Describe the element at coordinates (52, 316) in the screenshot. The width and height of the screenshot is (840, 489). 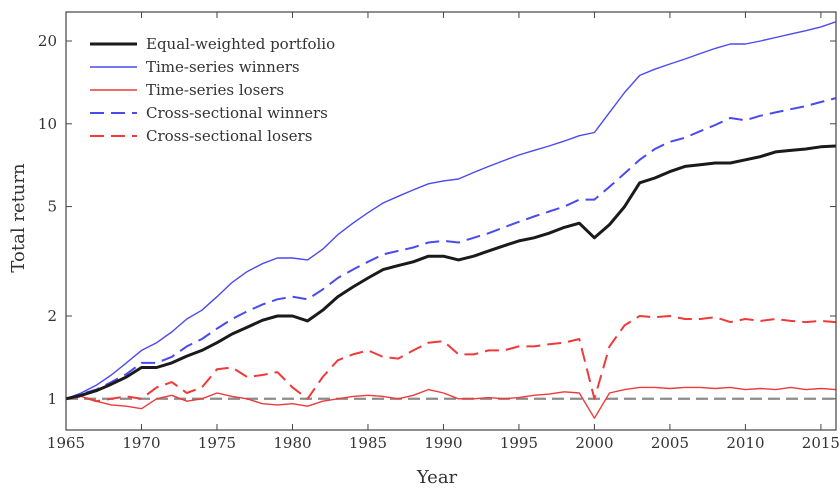
I see `y-tick-label: 2` at that location.